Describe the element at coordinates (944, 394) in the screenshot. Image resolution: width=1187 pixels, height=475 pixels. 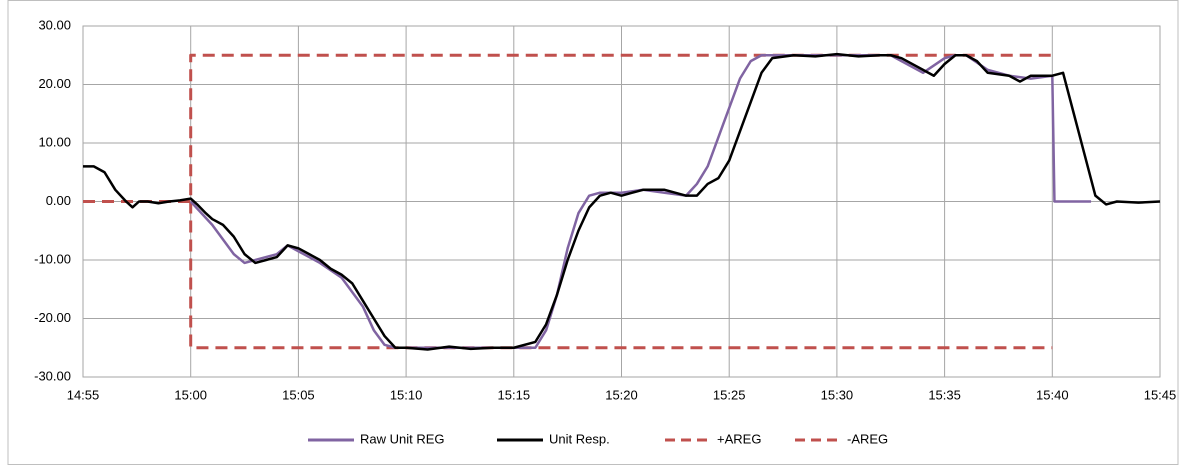
I see `x-tick-label: 15:35` at that location.